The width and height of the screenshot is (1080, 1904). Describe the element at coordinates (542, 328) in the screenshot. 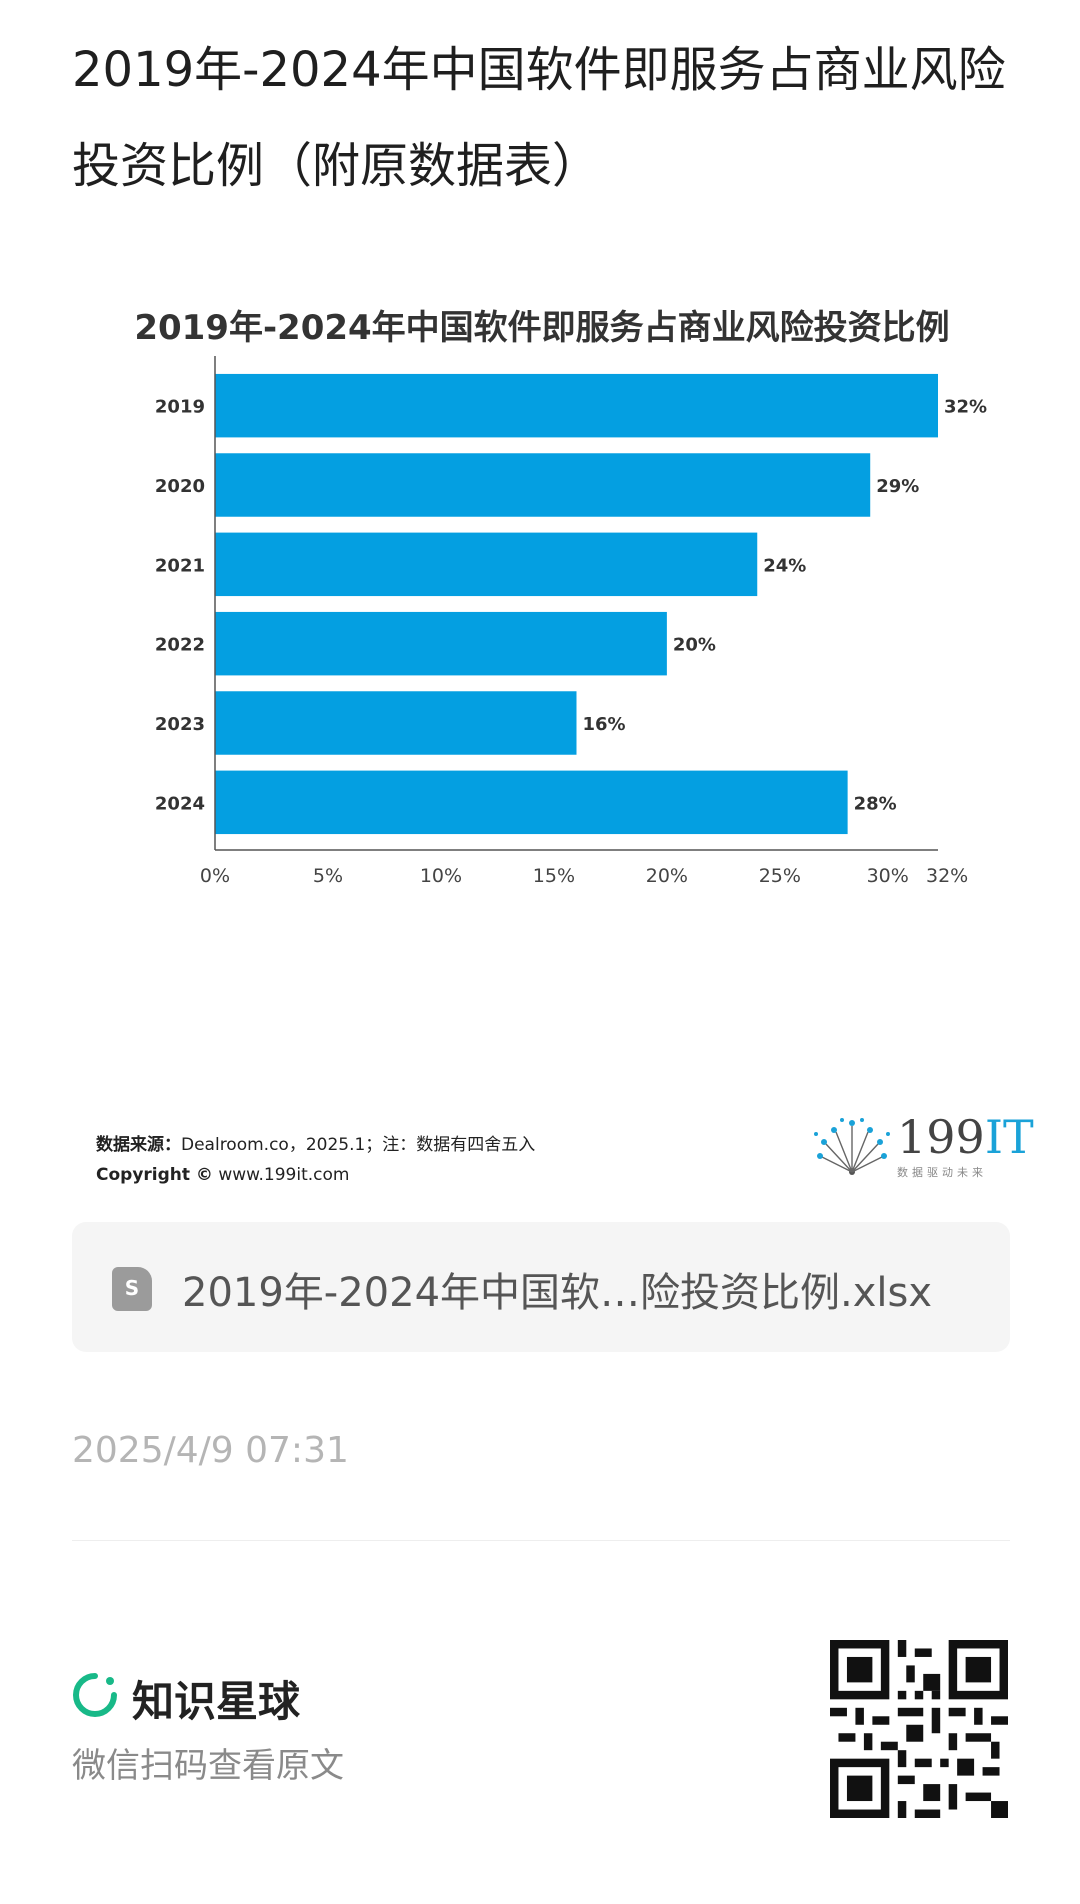

I see `chart-title: 2019年-2024年中国软件即服务占商业风险投资比例` at that location.